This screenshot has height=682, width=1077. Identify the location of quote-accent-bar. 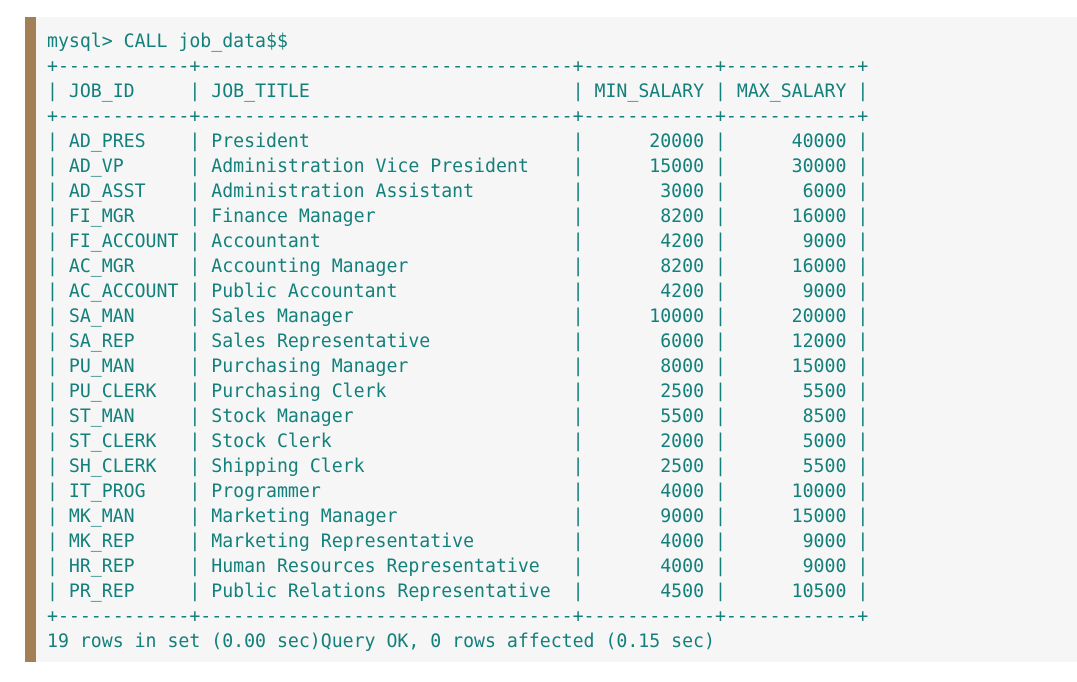
(30, 339).